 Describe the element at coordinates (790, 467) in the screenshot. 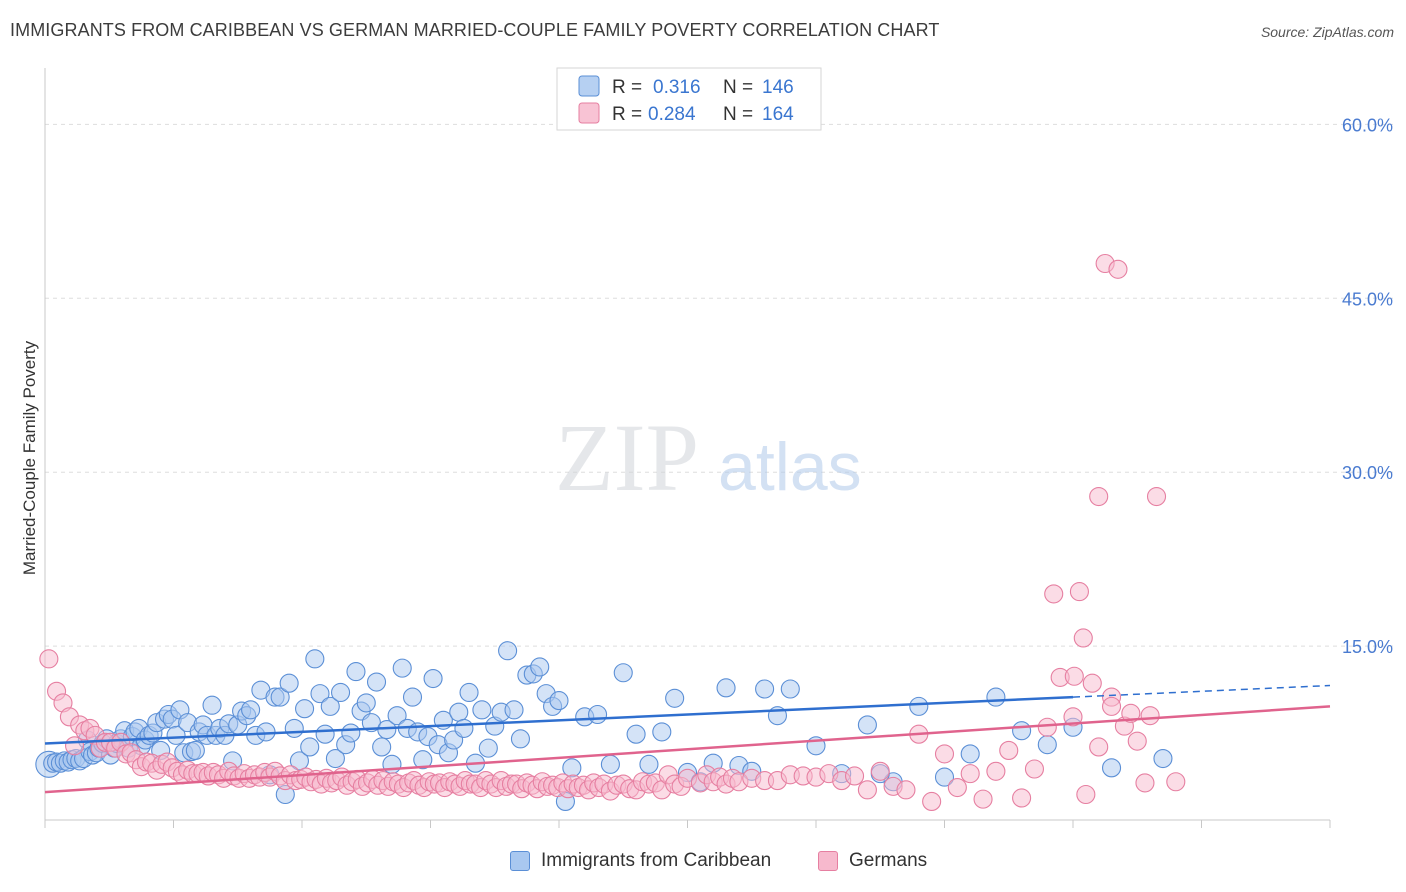

I see `watermark-atlas: atlas` at that location.